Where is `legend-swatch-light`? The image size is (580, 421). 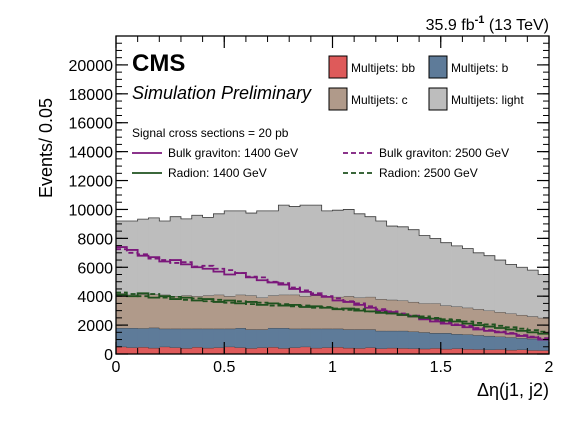 legend-swatch-light is located at coordinates (438, 99).